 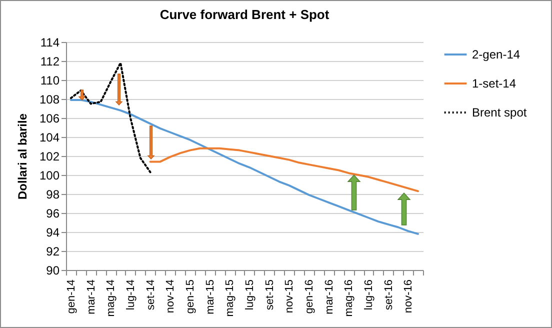 I want to click on y-tick-label: 106, so click(x=49, y=119).